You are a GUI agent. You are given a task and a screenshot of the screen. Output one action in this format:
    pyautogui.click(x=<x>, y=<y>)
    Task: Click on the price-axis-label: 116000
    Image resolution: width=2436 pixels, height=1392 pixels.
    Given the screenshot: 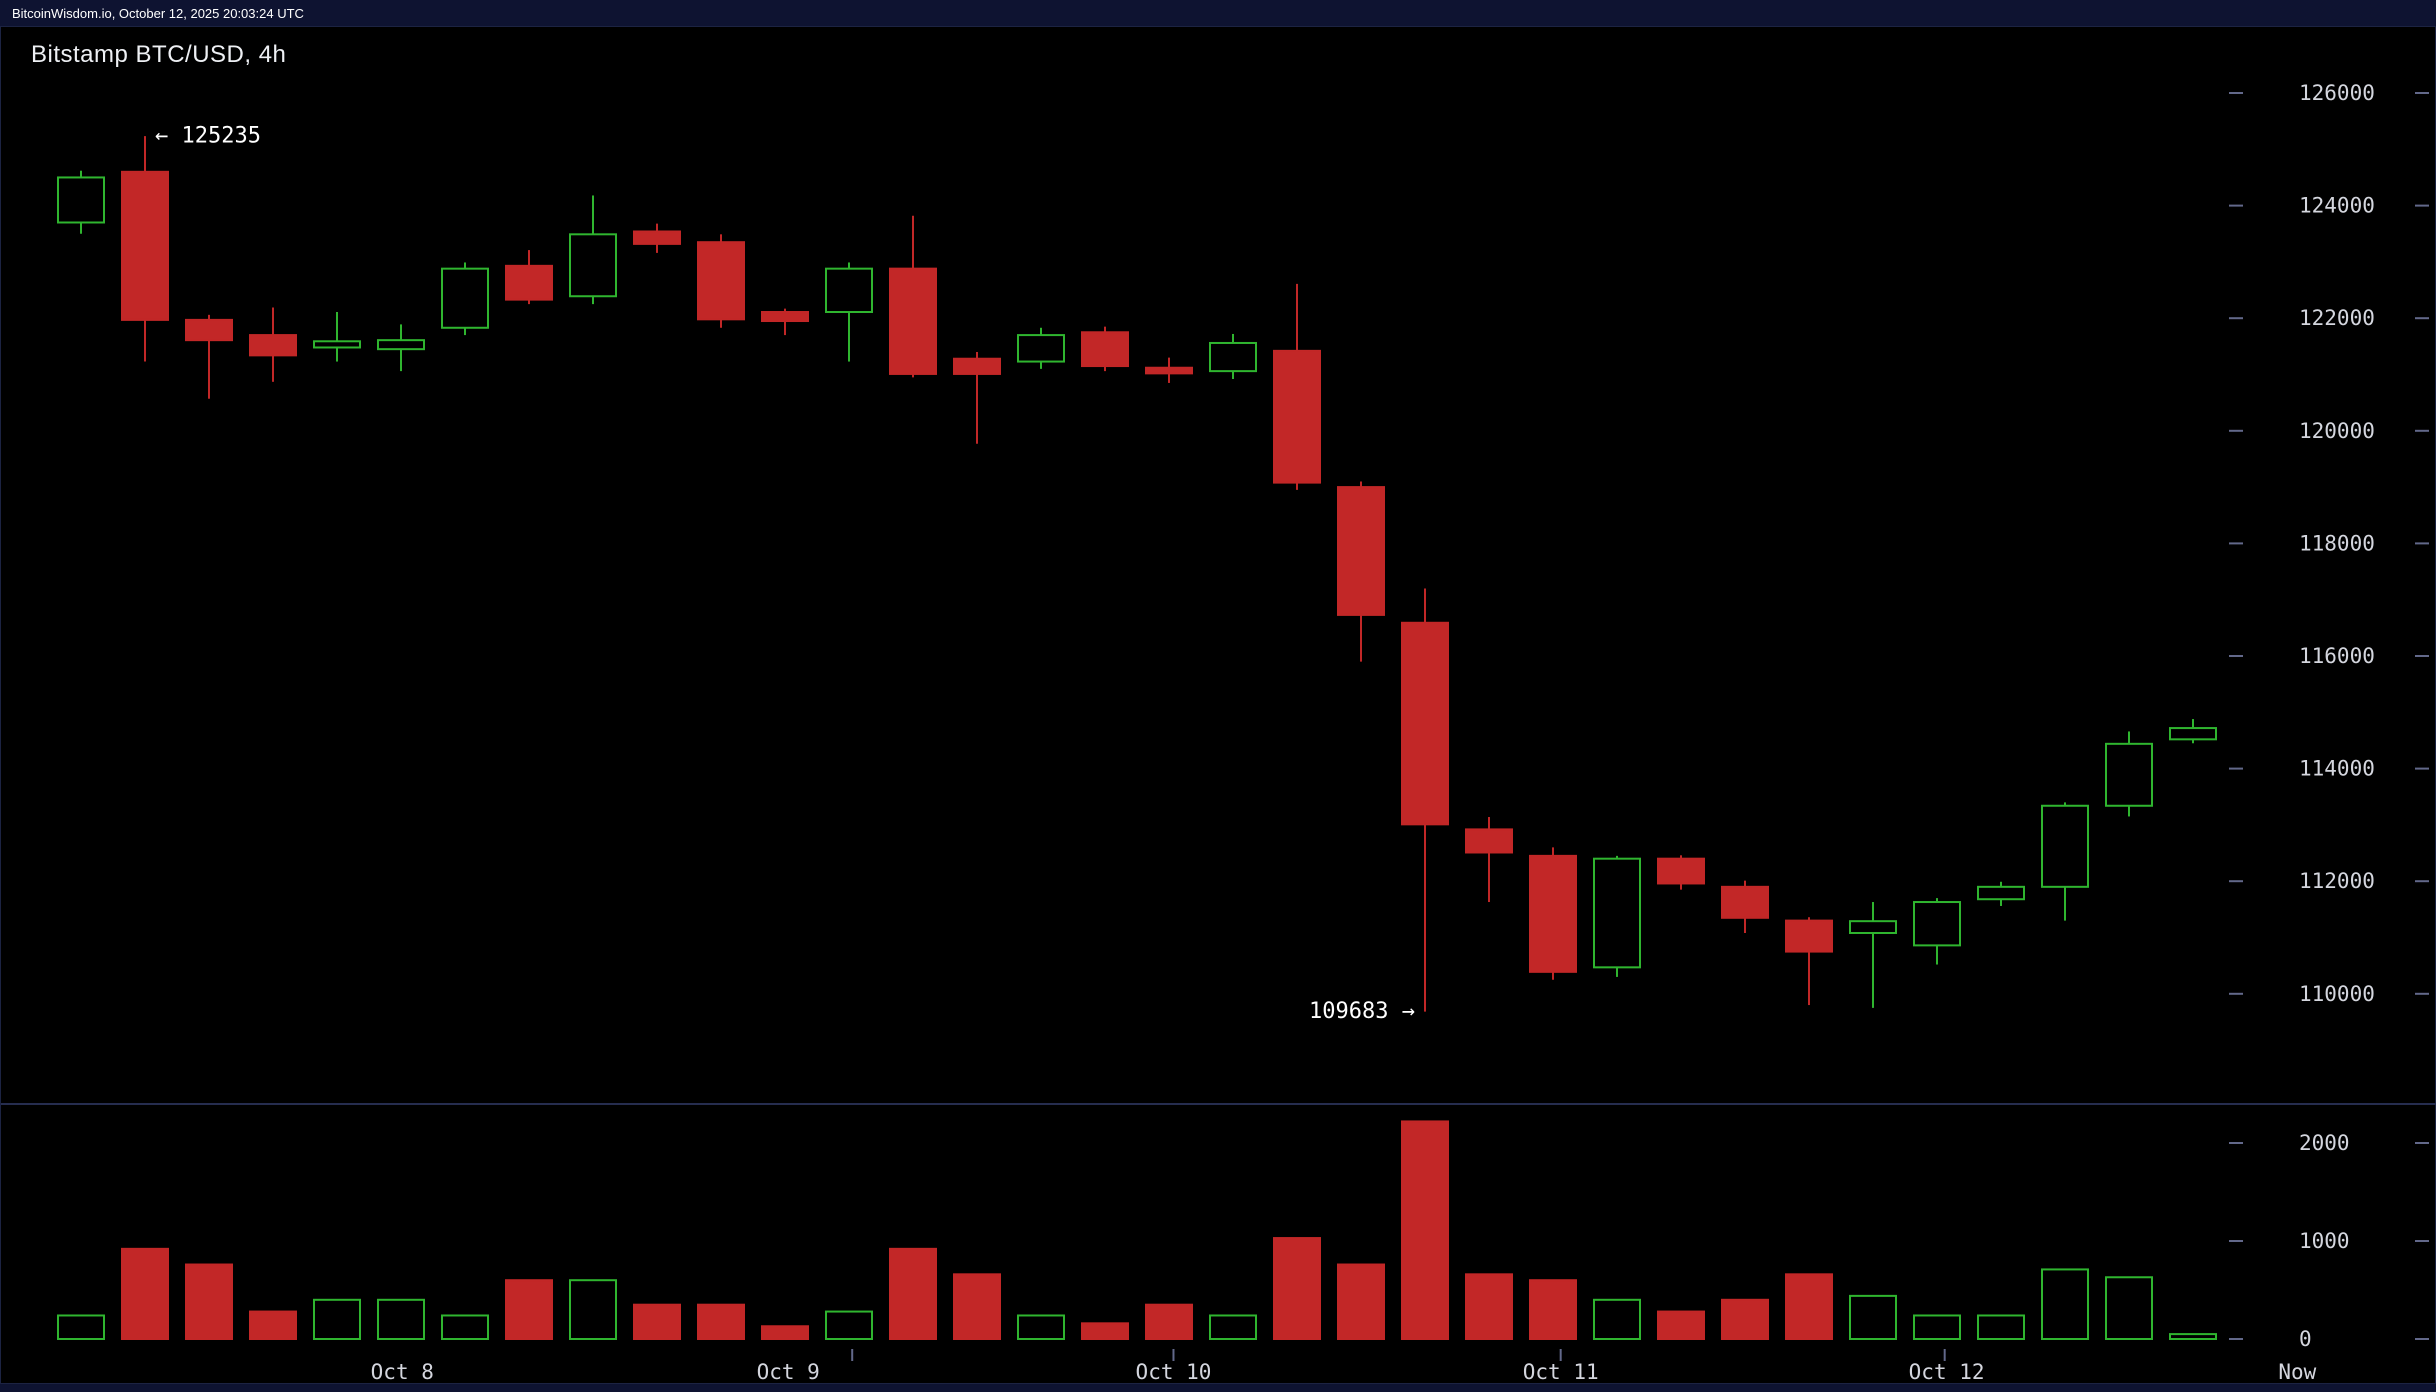 What is the action you would take?
    pyautogui.click(x=2337, y=656)
    